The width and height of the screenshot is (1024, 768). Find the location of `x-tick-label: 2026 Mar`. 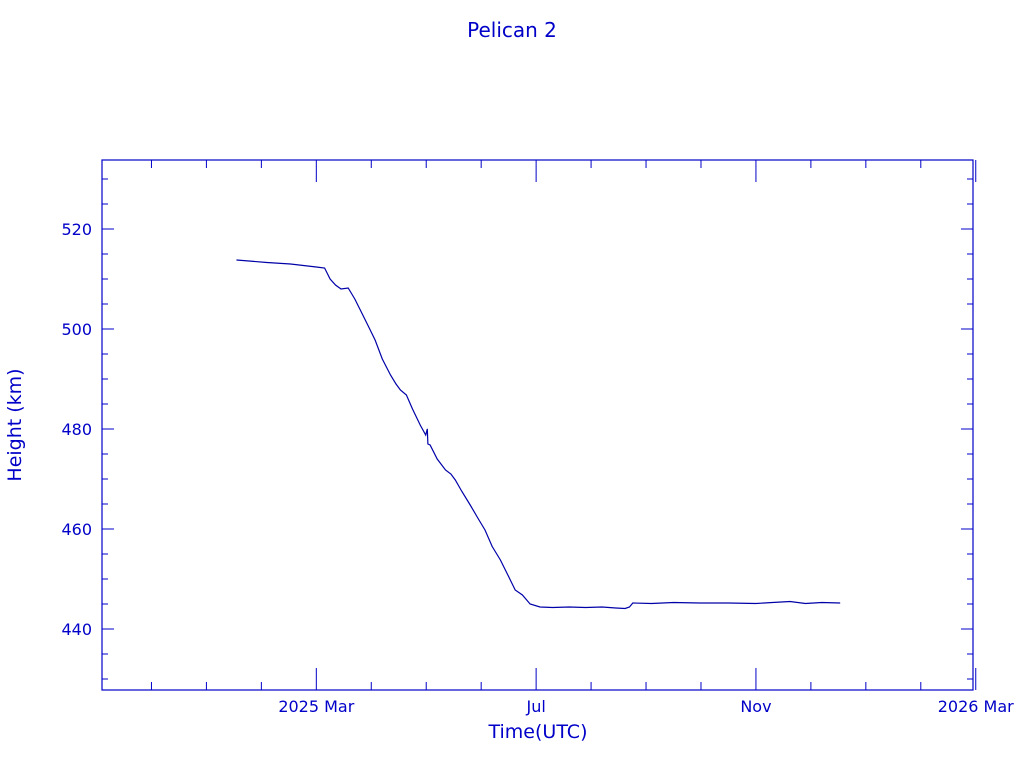

x-tick-label: 2026 Mar is located at coordinates (976, 706).